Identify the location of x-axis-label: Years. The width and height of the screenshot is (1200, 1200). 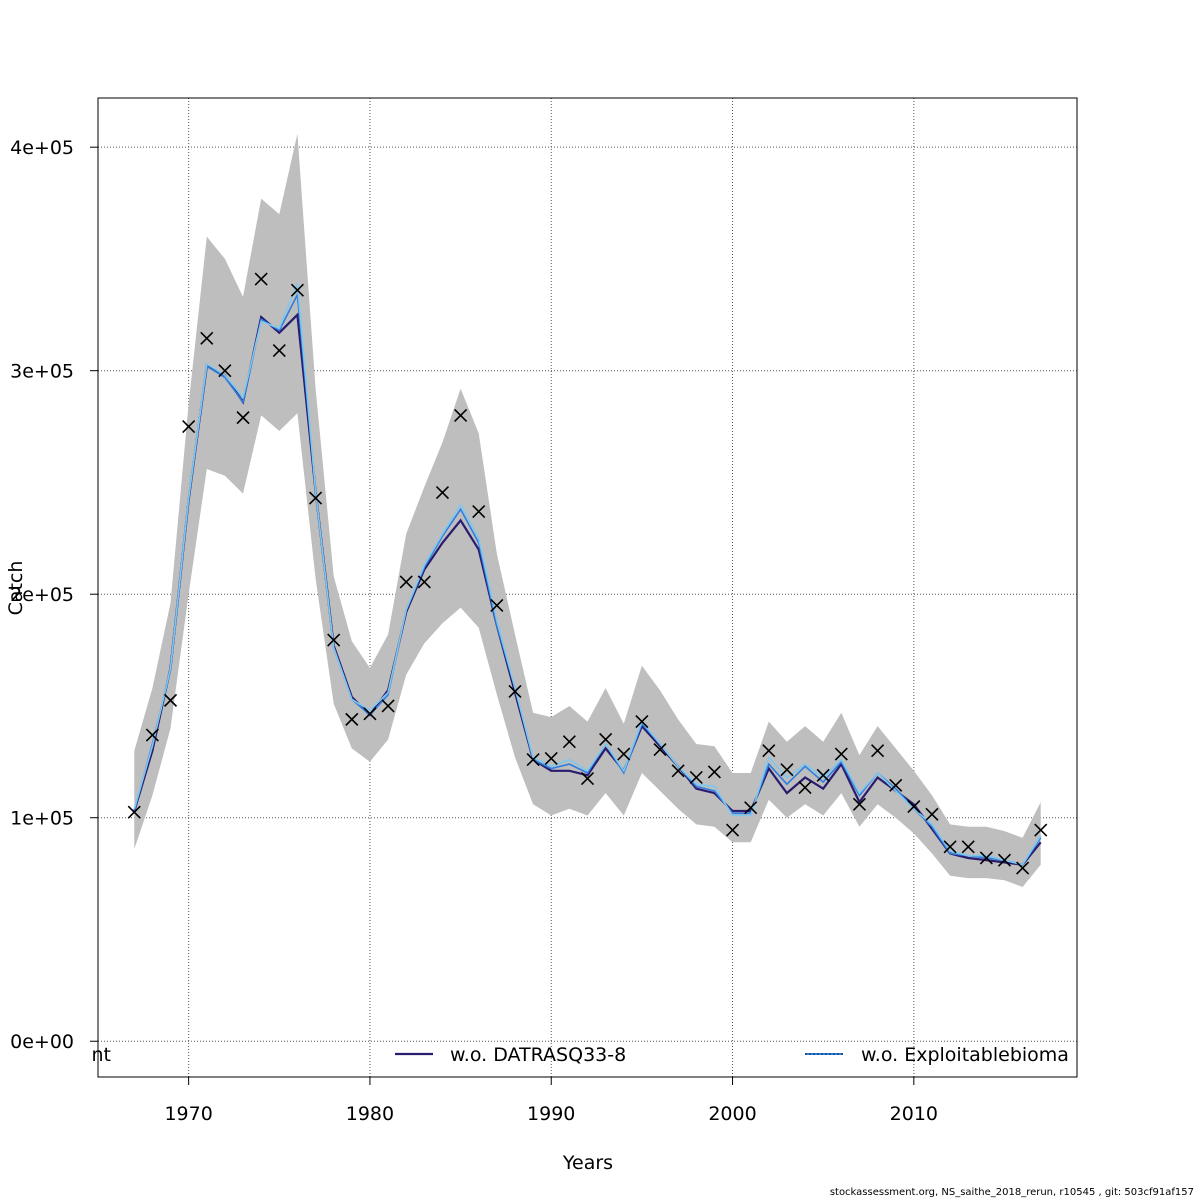
(587, 1163).